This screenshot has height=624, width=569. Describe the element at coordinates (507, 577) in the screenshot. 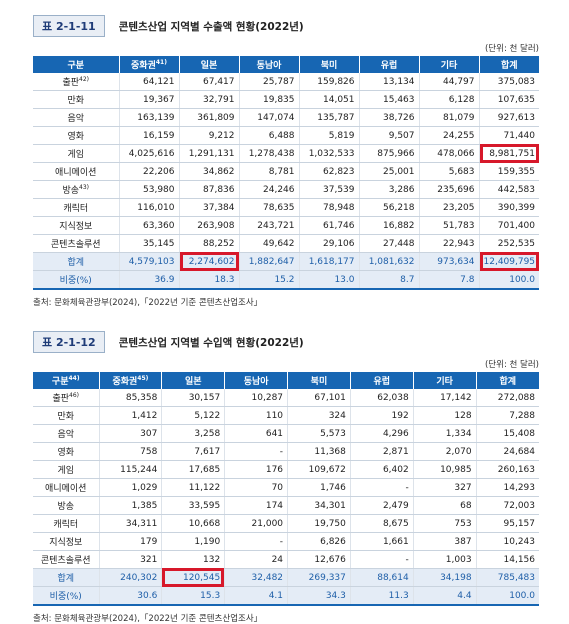

I see `table-cell: 785,483` at that location.